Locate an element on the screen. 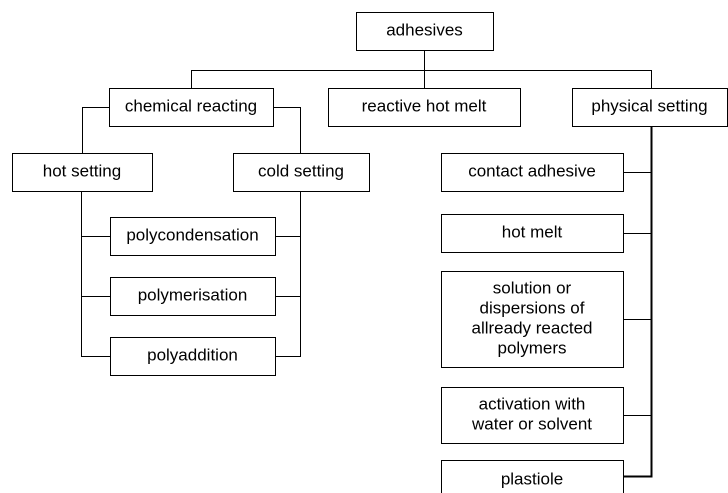 The height and width of the screenshot is (493, 728). node: hot setting is located at coordinates (82, 172).